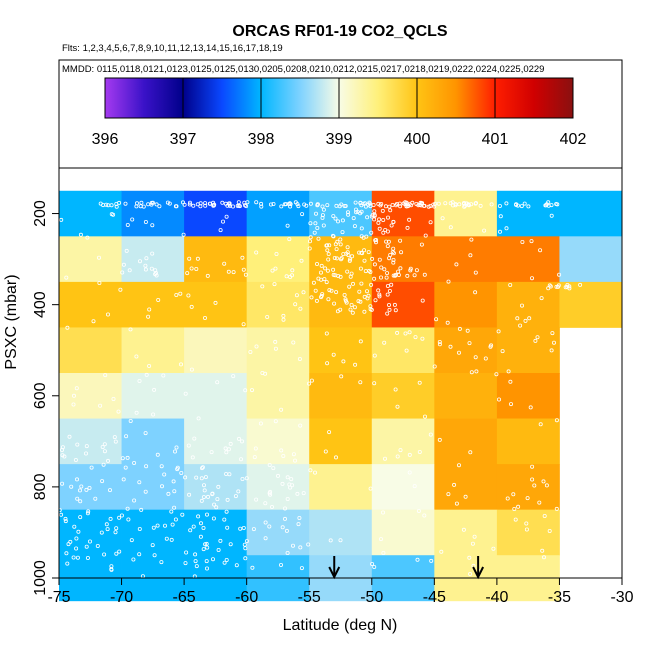 The width and height of the screenshot is (650, 650). What do you see at coordinates (434, 597) in the screenshot?
I see `x-tick-label: -45` at bounding box center [434, 597].